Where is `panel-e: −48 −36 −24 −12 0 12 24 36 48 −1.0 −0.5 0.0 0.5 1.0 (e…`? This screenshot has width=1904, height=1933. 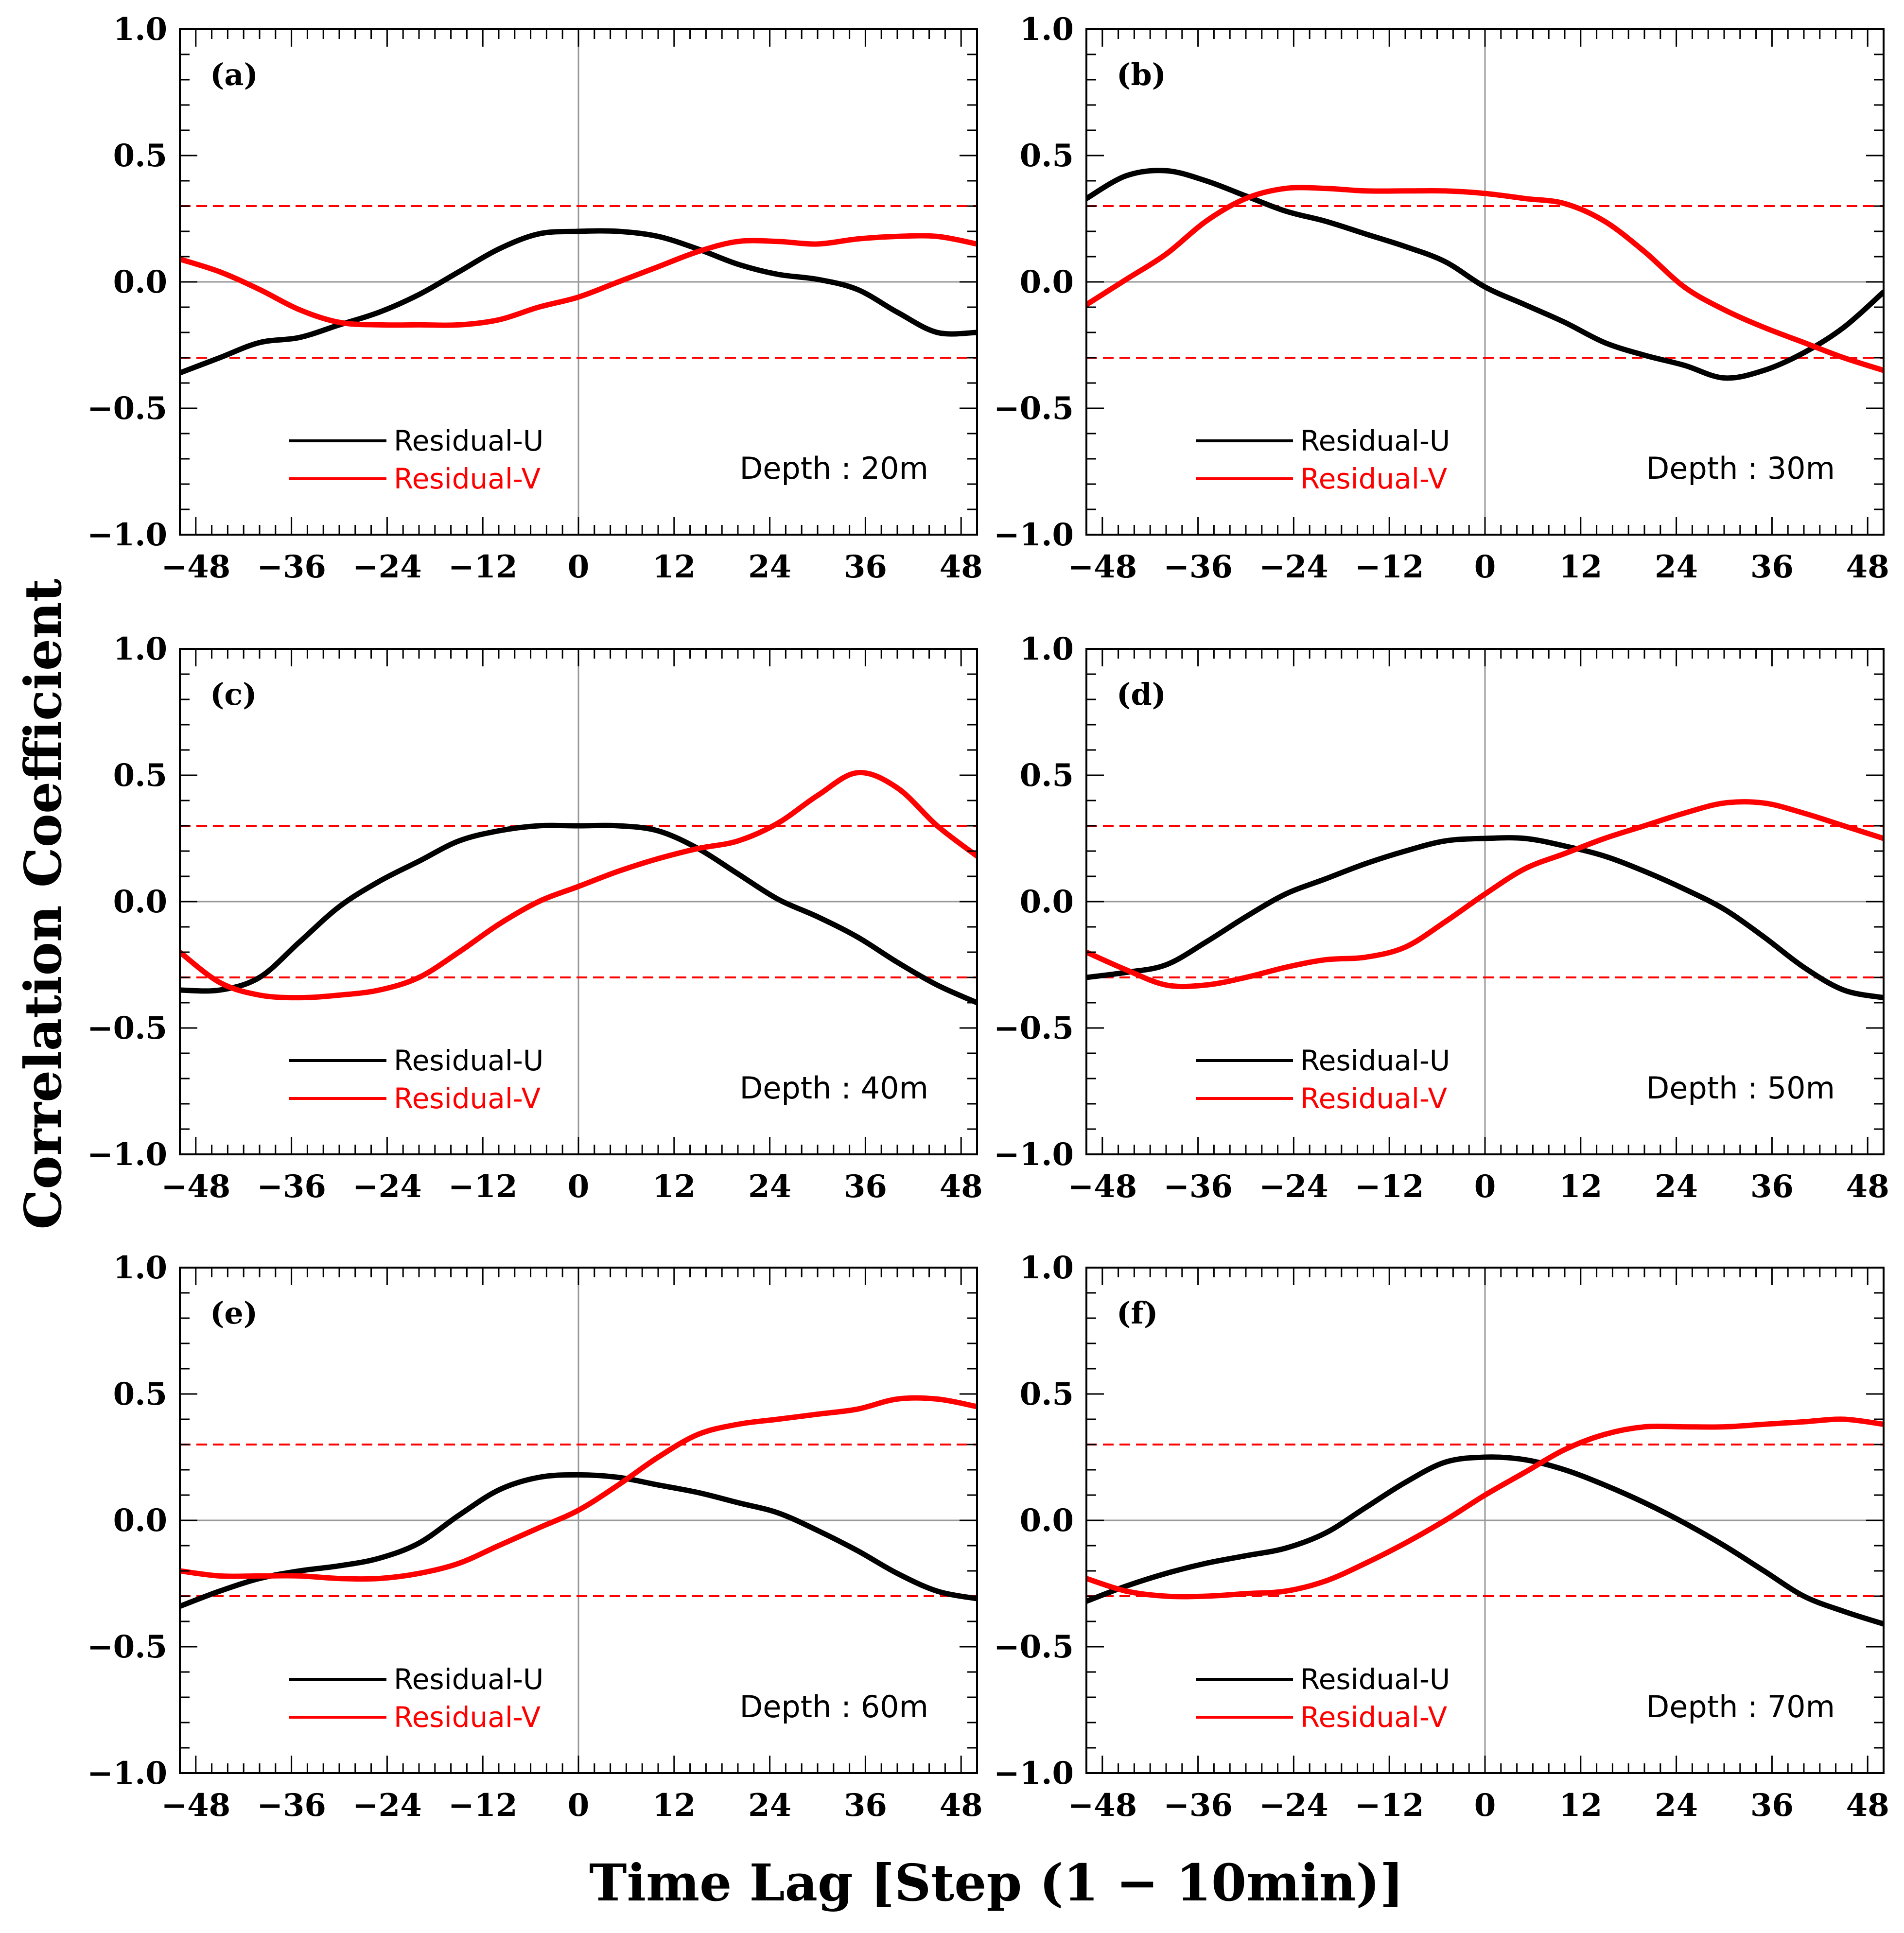
panel-e: −48 −36 −24 −12 0 12 24 36 48 −1.0 −0.5 0.0 0.5 1.0 (e… is located at coordinates (535, 1537).